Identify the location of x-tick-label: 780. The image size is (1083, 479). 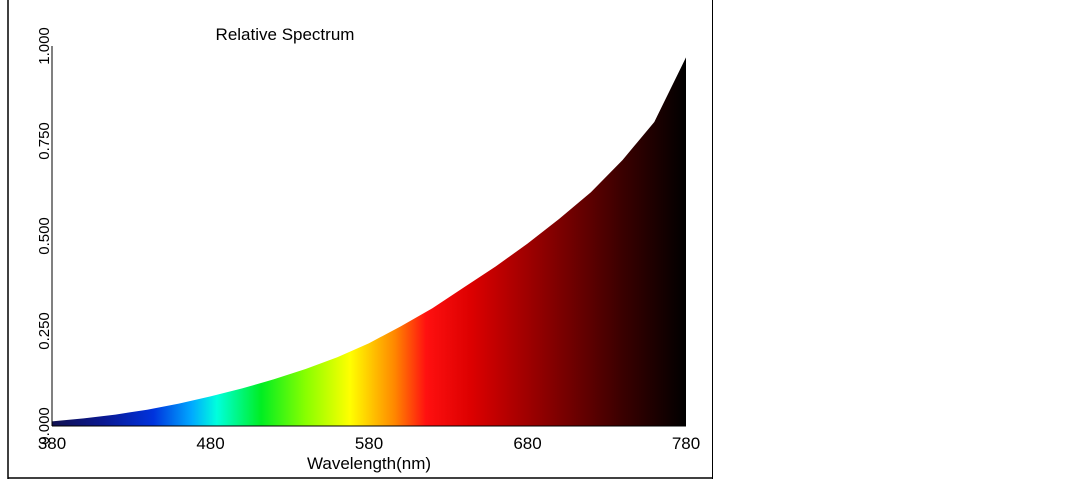
(686, 443).